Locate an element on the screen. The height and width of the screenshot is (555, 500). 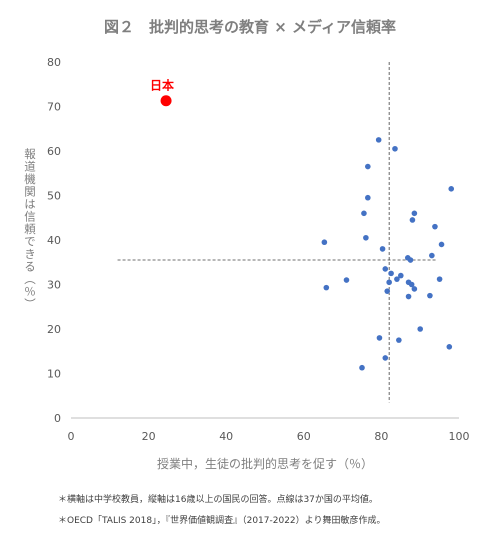
y-tick-label: 50 is located at coordinates (54, 196).